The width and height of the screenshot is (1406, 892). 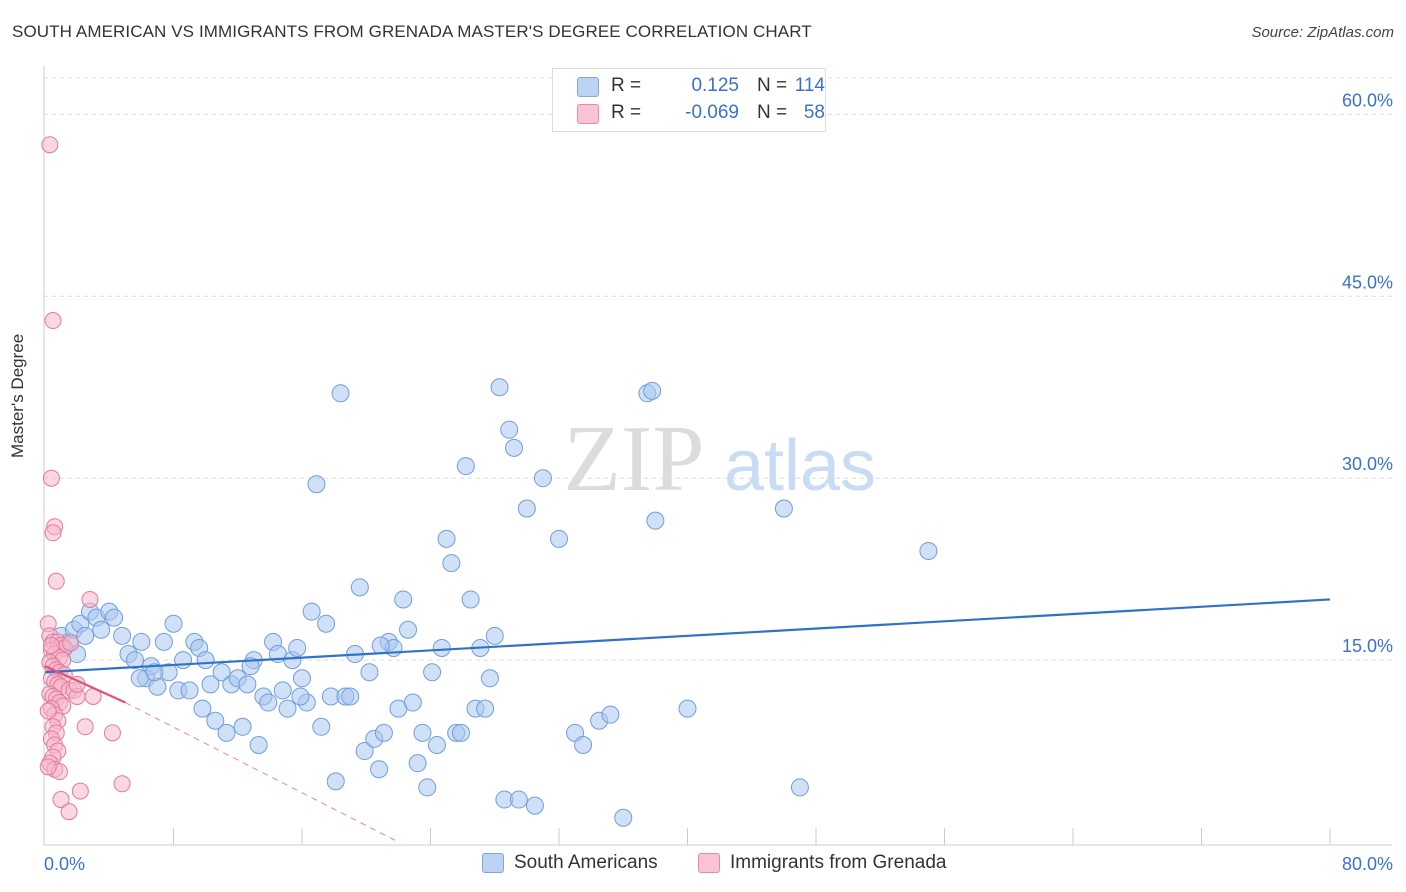 What do you see at coordinates (85, 684) in the screenshot?
I see `trend-grenada` at bounding box center [85, 684].